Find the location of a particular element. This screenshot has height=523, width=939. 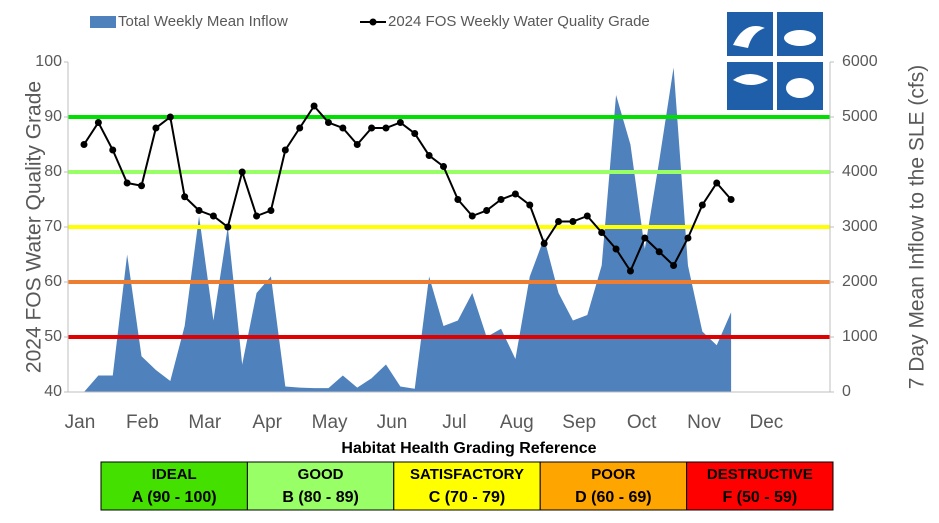

grade-range: C (70 - 79) is located at coordinates (467, 497).